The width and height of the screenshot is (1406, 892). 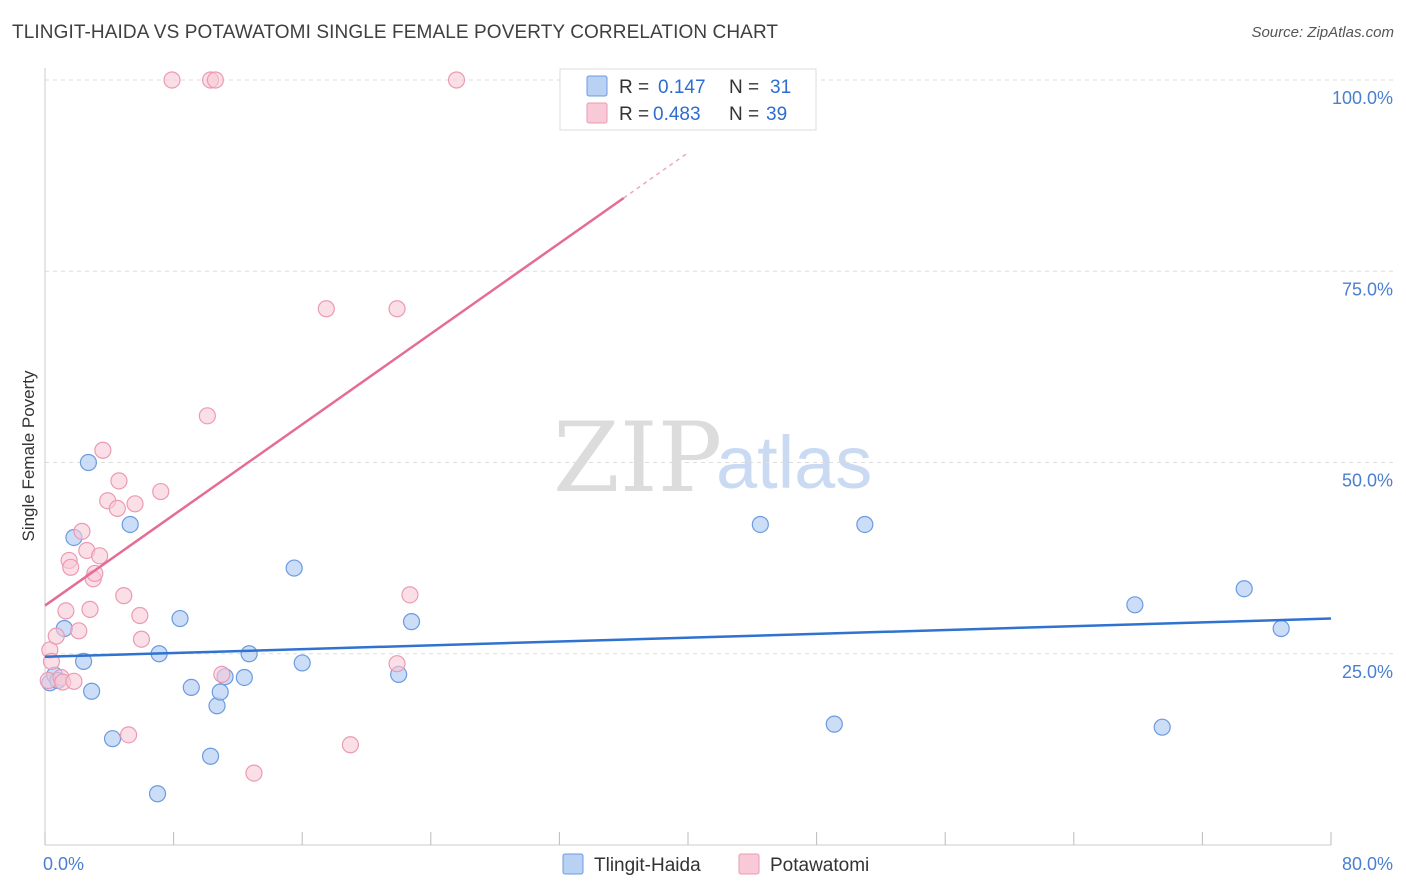 I want to click on legend-swatch-tlingit-haida, so click(x=597, y=86).